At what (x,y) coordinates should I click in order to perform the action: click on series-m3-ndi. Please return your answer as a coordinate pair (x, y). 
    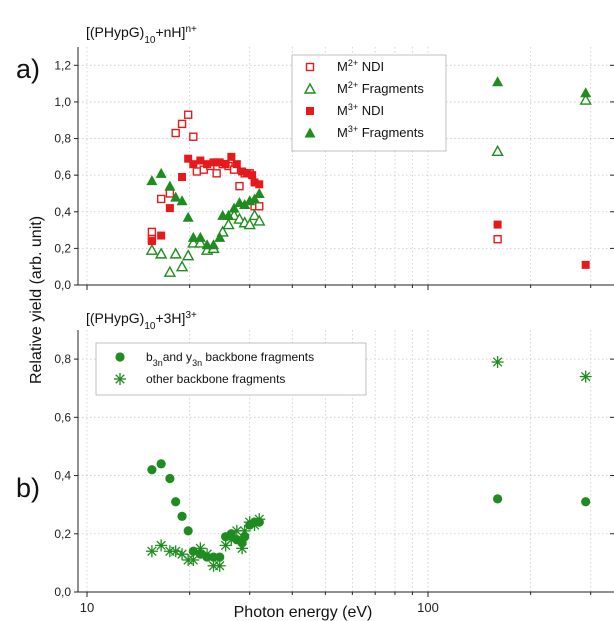
    Looking at the image, I should click on (368, 210).